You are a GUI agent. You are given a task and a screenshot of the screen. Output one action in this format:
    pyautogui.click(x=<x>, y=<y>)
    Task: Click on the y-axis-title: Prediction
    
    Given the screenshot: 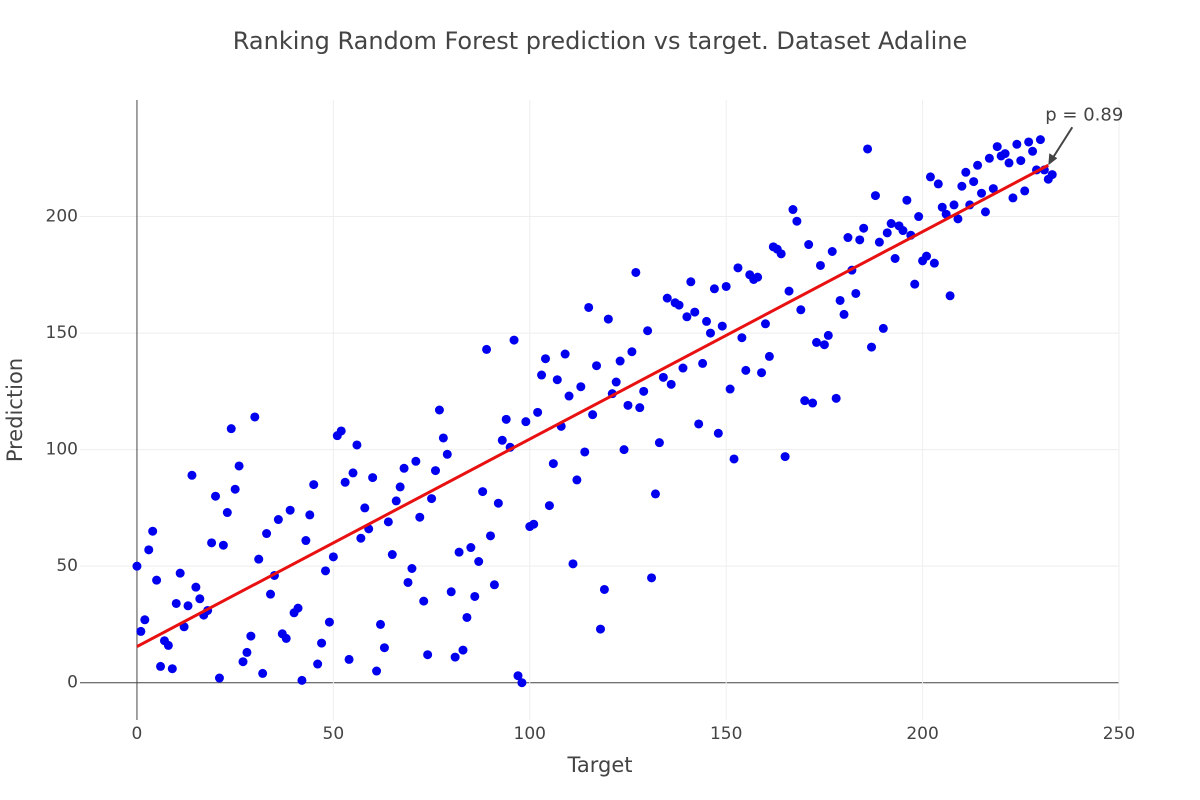 What is the action you would take?
    pyautogui.click(x=15, y=410)
    